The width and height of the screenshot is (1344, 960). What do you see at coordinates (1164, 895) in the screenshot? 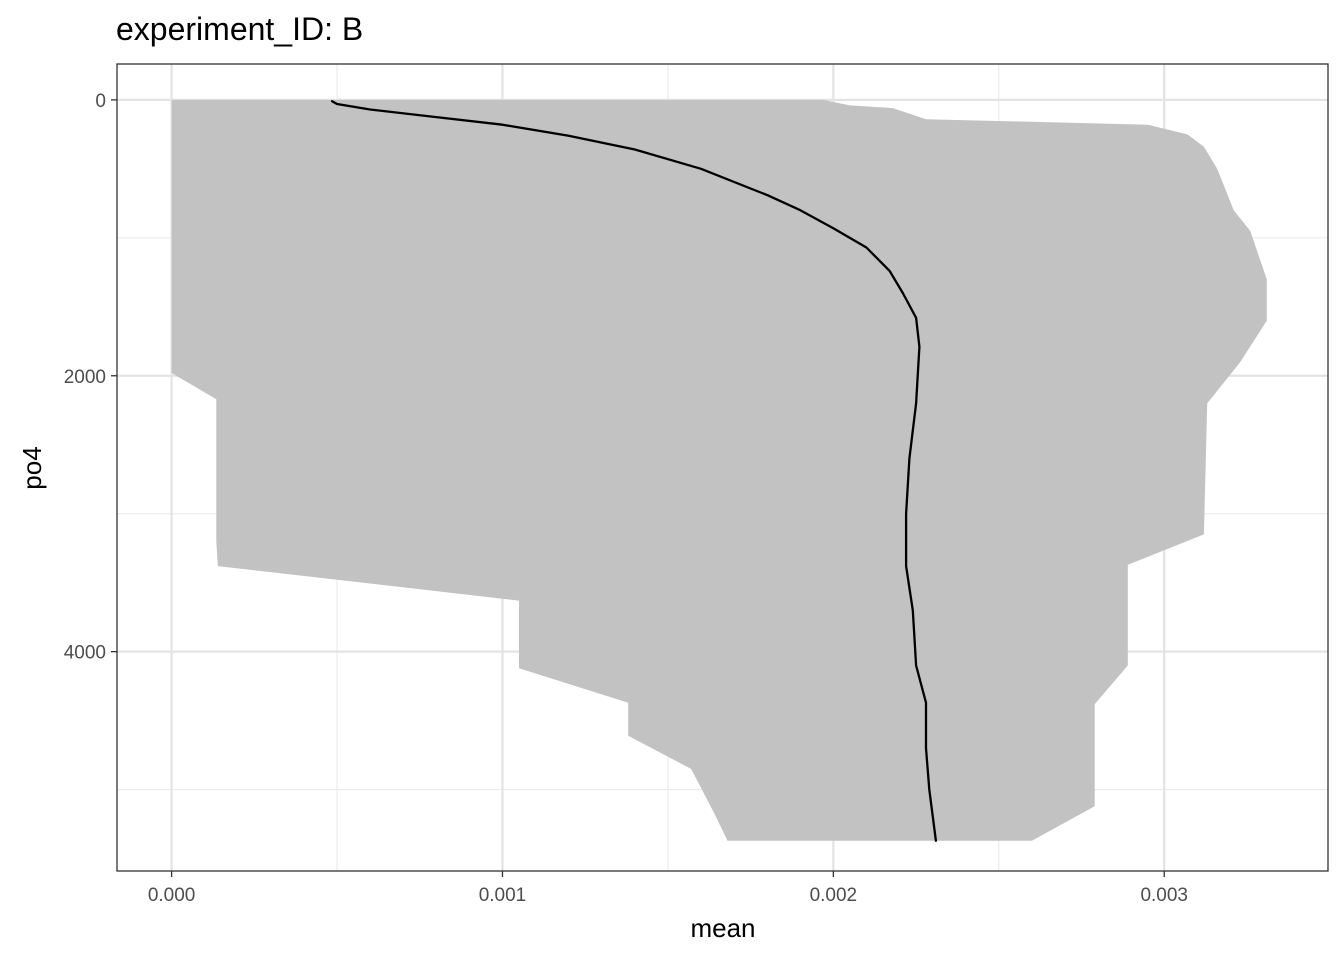
I see `x-tick-label: 0.003` at bounding box center [1164, 895].